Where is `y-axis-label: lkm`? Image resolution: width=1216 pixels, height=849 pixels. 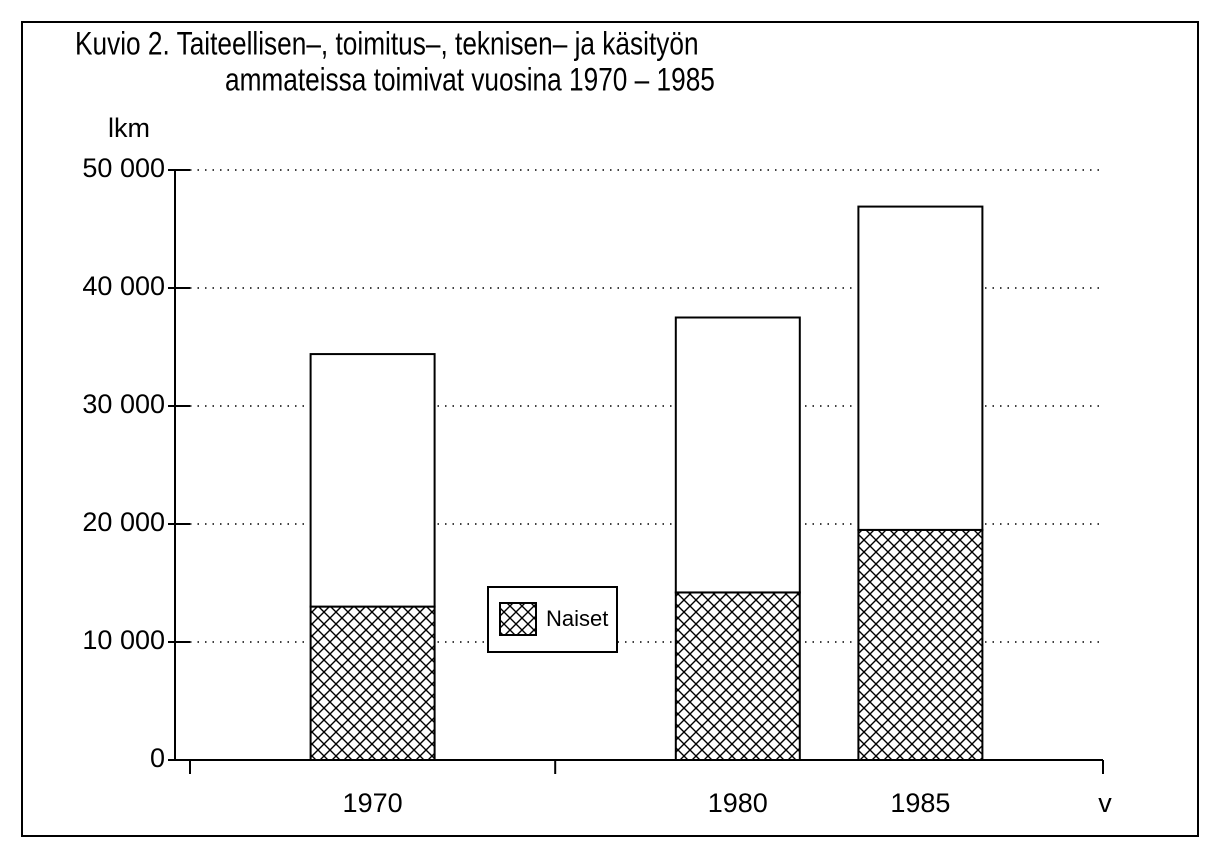
y-axis-label: lkm is located at coordinates (129, 128).